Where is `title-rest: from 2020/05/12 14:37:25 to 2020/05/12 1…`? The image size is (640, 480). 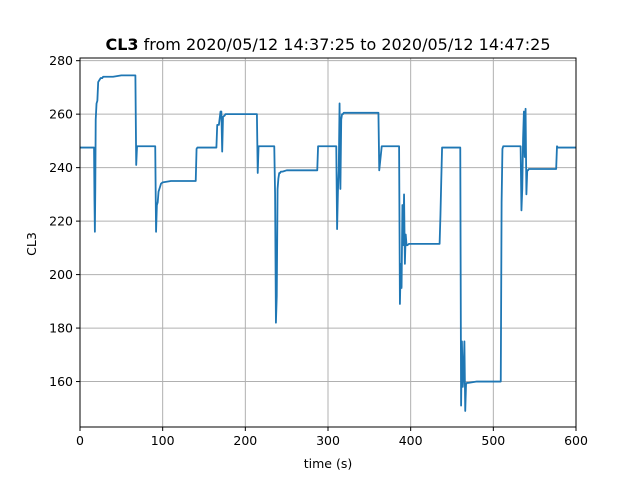
title-rest: from 2020/05/12 14:37:25 to 2020/05/12 1… is located at coordinates (345, 44).